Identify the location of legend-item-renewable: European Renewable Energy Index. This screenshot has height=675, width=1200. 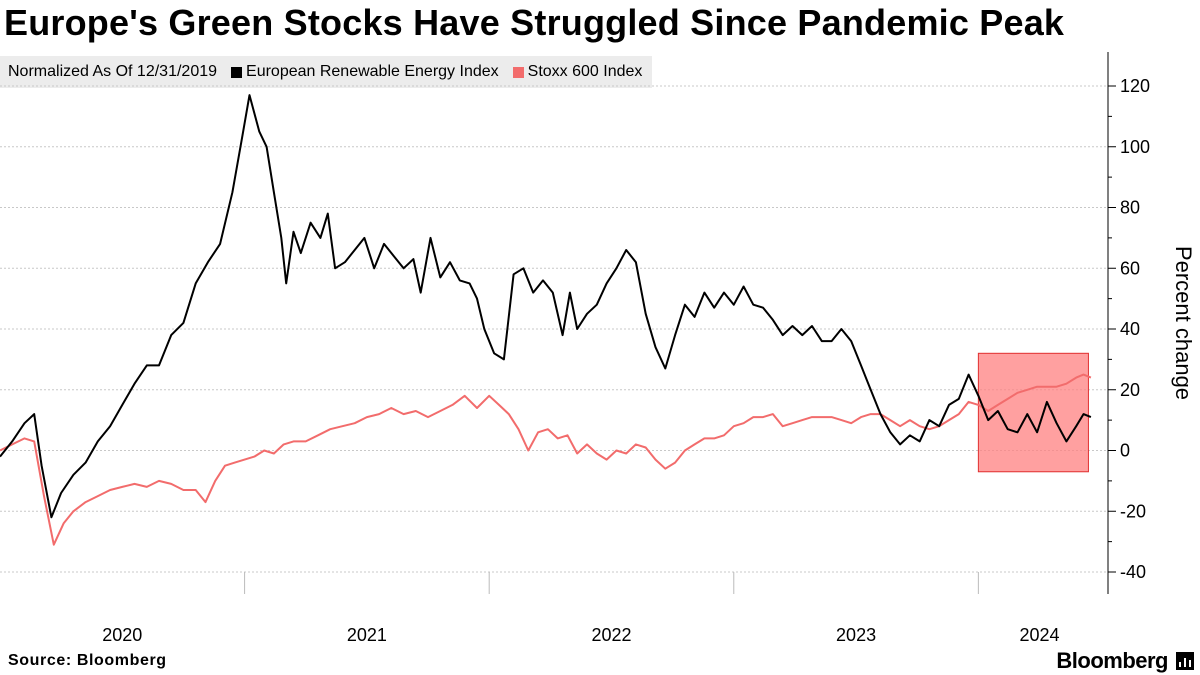
(365, 72).